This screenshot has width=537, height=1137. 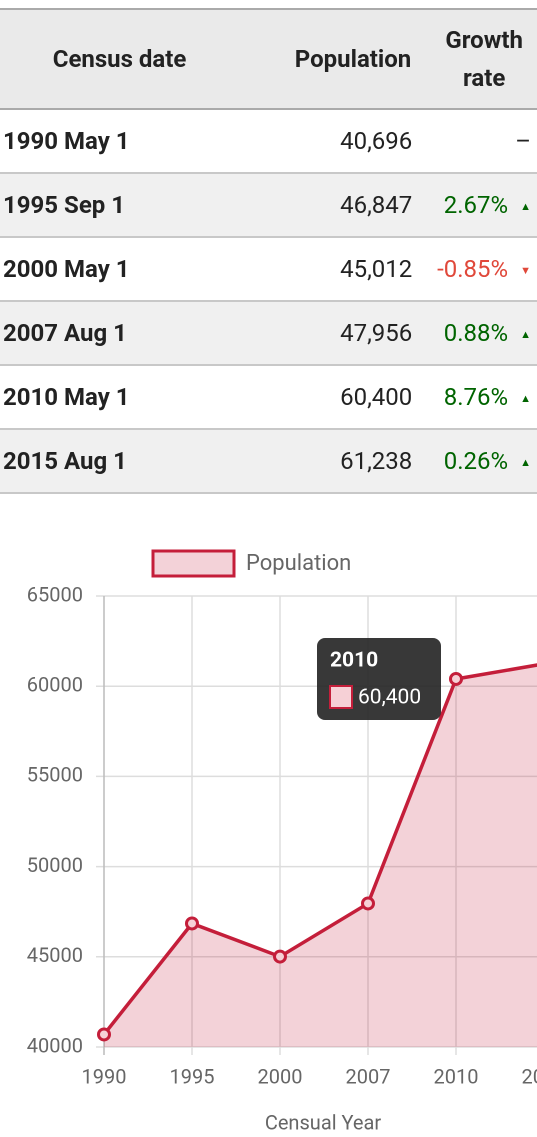 I want to click on y-tick-label: 40000, so click(x=55, y=1045).